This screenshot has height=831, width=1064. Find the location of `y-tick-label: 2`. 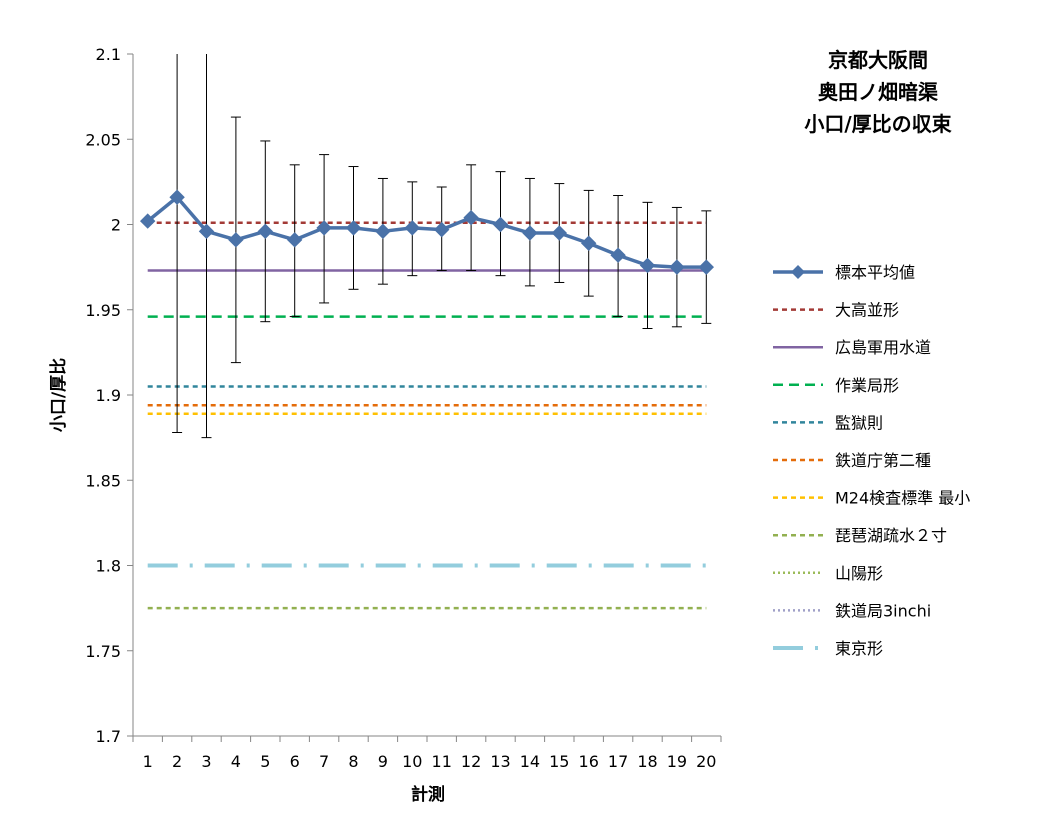

y-tick-label: 2 is located at coordinates (116, 225).